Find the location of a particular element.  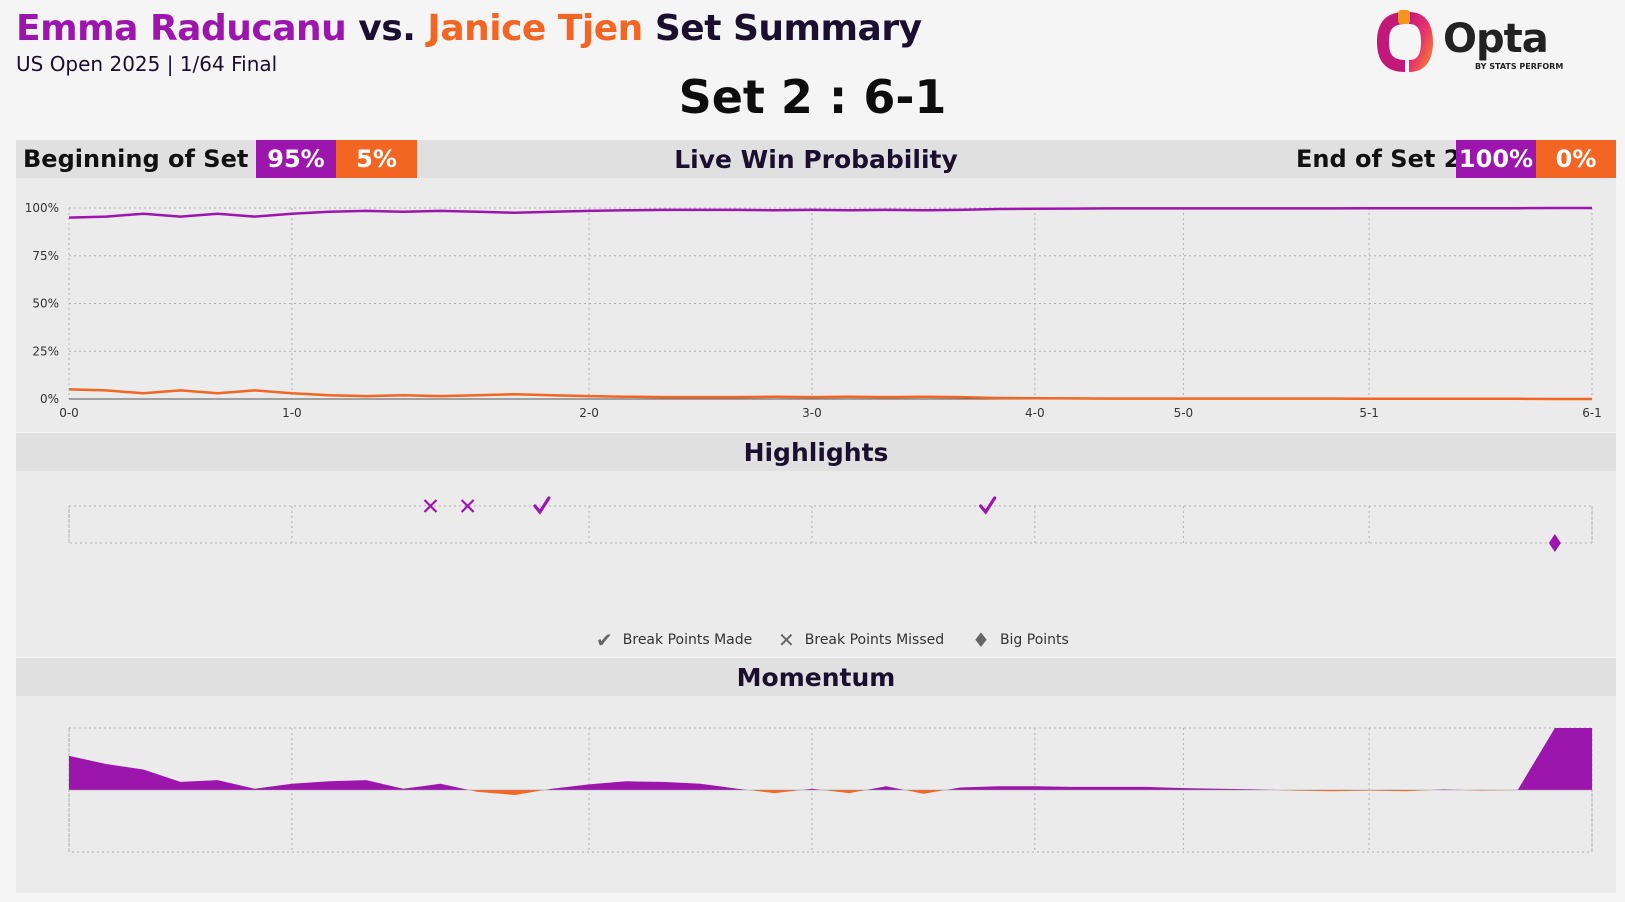

big-point-marker is located at coordinates (1554, 543).